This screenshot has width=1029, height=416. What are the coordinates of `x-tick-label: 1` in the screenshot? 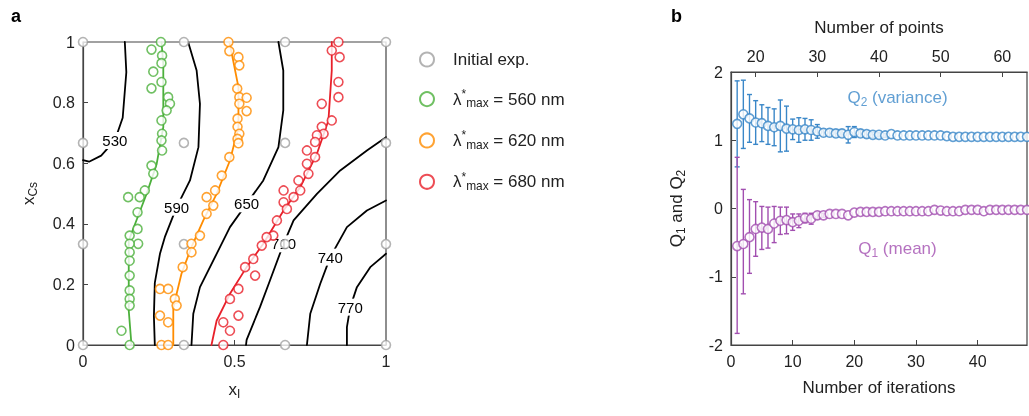 It's located at (386, 361).